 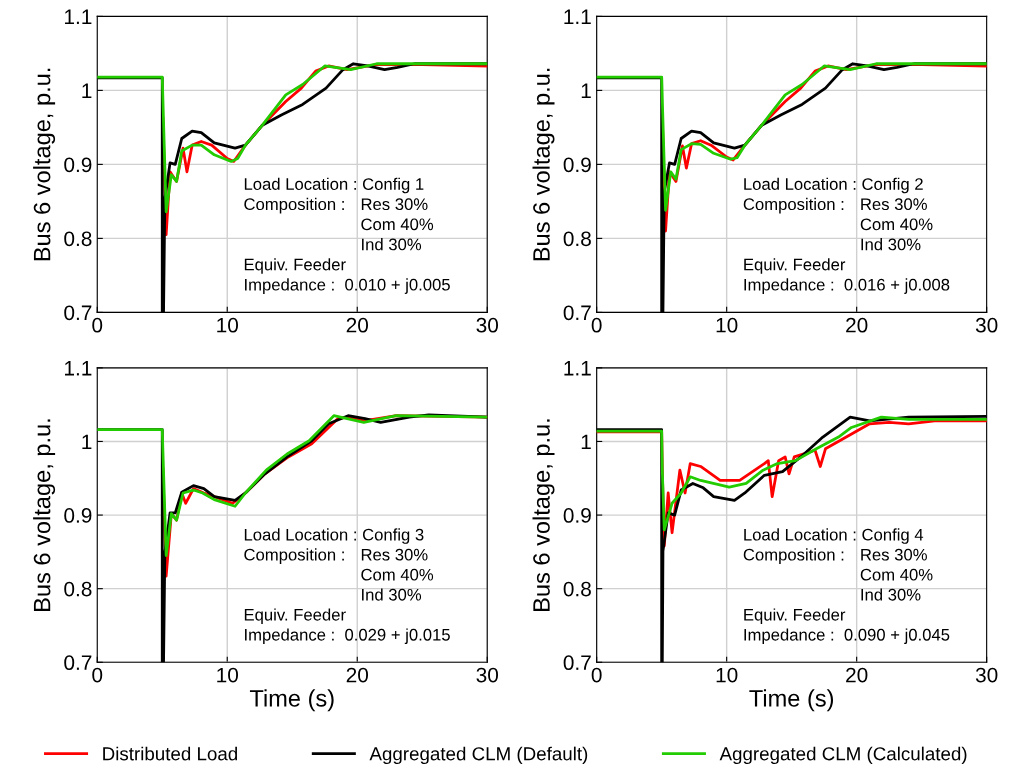 I want to click on annotation: Load Location : Config 2, so click(x=833, y=185).